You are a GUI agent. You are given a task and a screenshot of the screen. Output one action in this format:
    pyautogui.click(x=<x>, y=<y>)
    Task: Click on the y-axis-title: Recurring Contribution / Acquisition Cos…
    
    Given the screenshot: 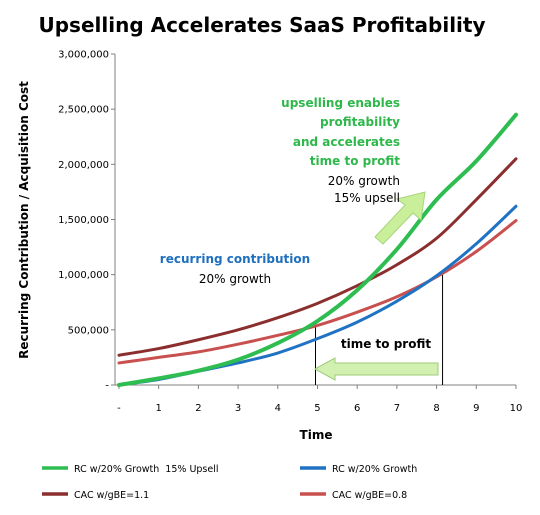 What is the action you would take?
    pyautogui.click(x=24, y=220)
    